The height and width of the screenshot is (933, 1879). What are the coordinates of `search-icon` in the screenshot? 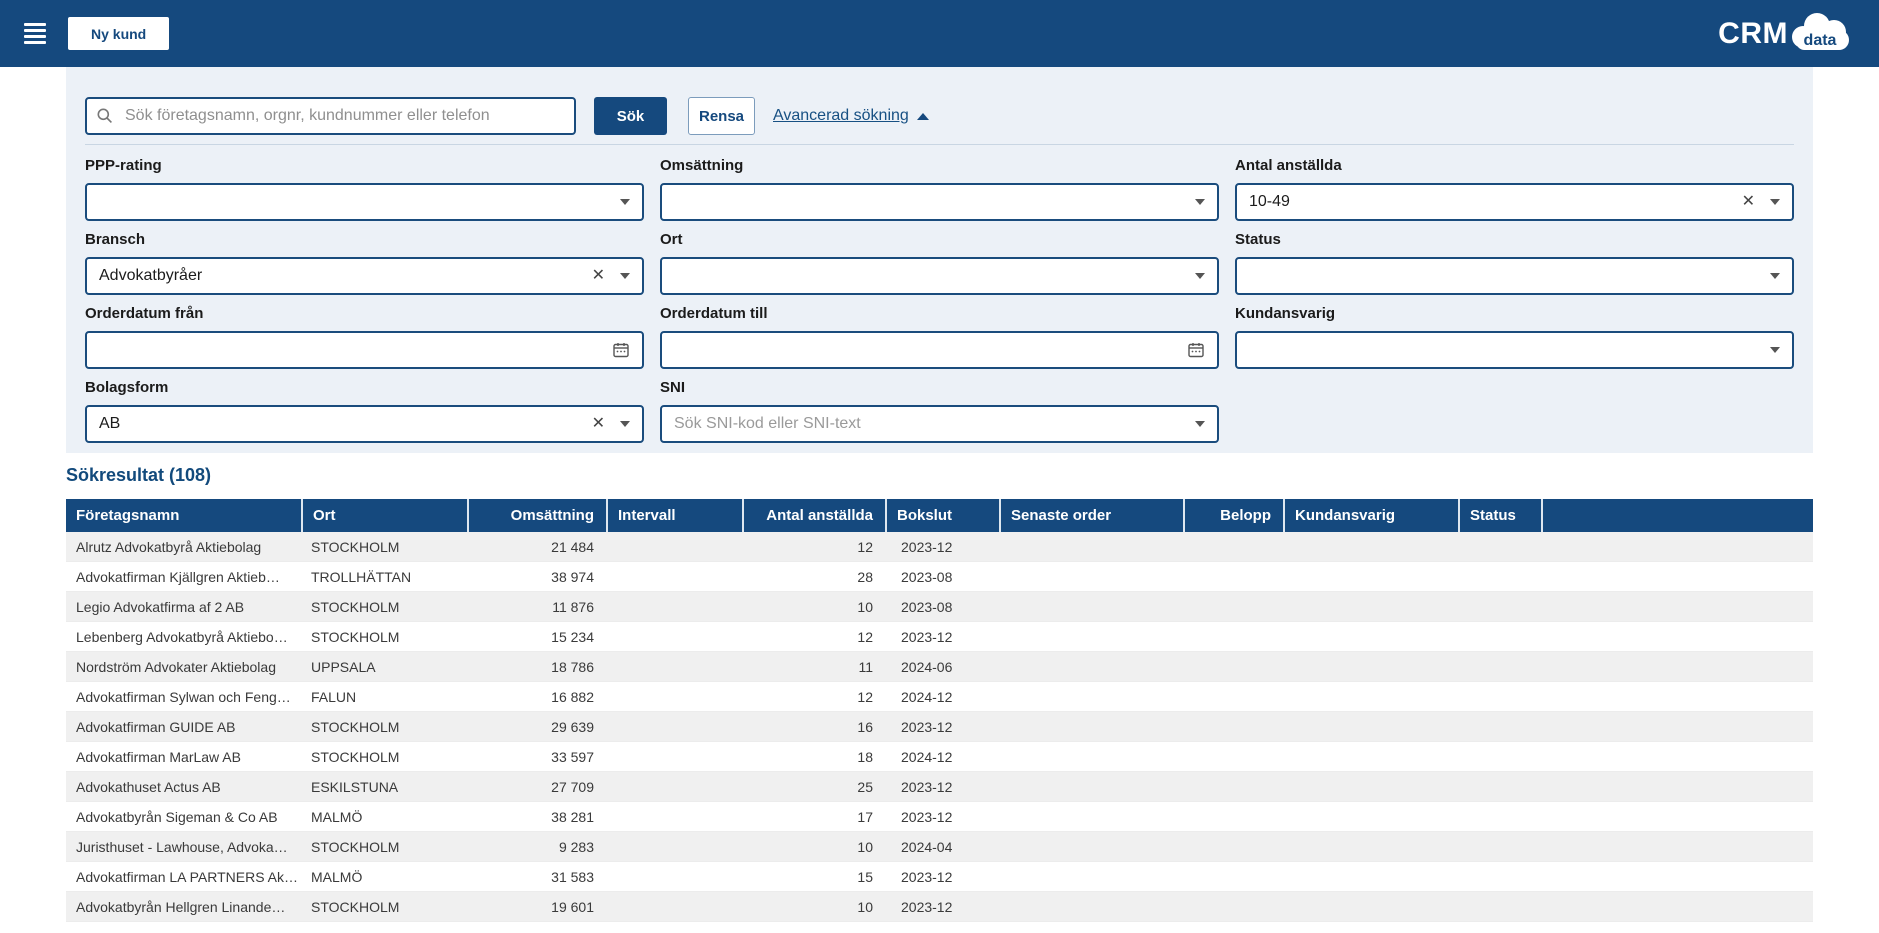 It's located at (104, 115).